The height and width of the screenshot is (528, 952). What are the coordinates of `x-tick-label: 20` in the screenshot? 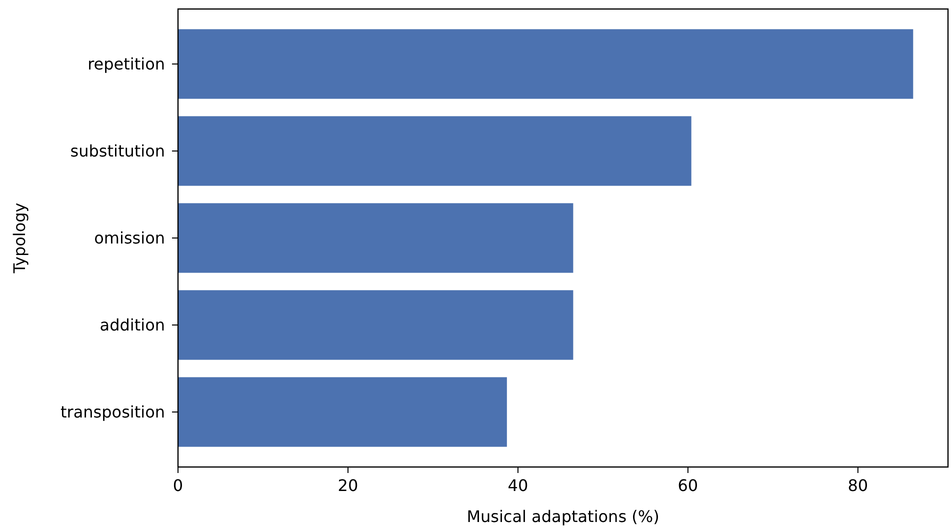 It's located at (348, 485).